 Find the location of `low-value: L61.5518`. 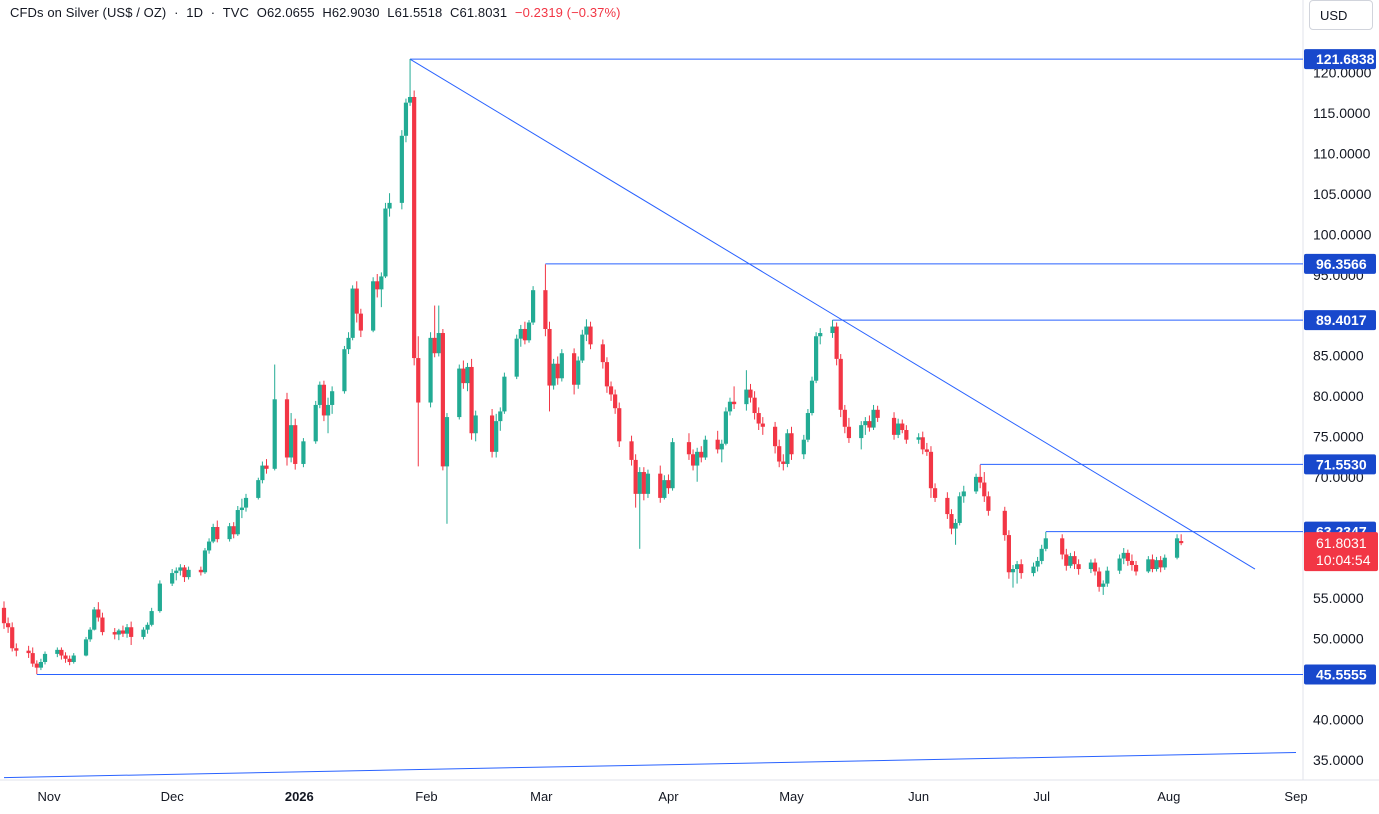

low-value: L61.5518 is located at coordinates (415, 12).